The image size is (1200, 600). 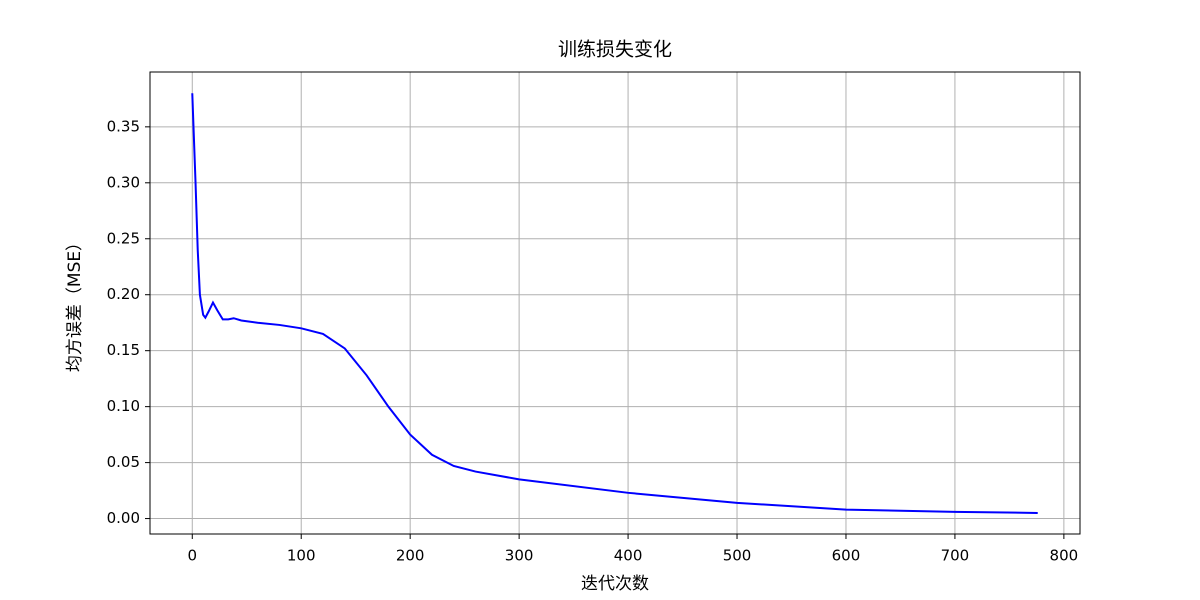 What do you see at coordinates (628, 556) in the screenshot?
I see `x-tick-label: 400` at bounding box center [628, 556].